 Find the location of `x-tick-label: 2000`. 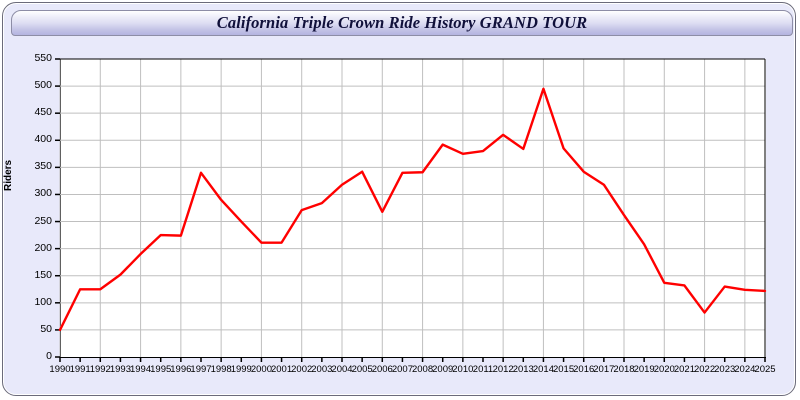

x-tick-label: 2000 is located at coordinates (261, 369).